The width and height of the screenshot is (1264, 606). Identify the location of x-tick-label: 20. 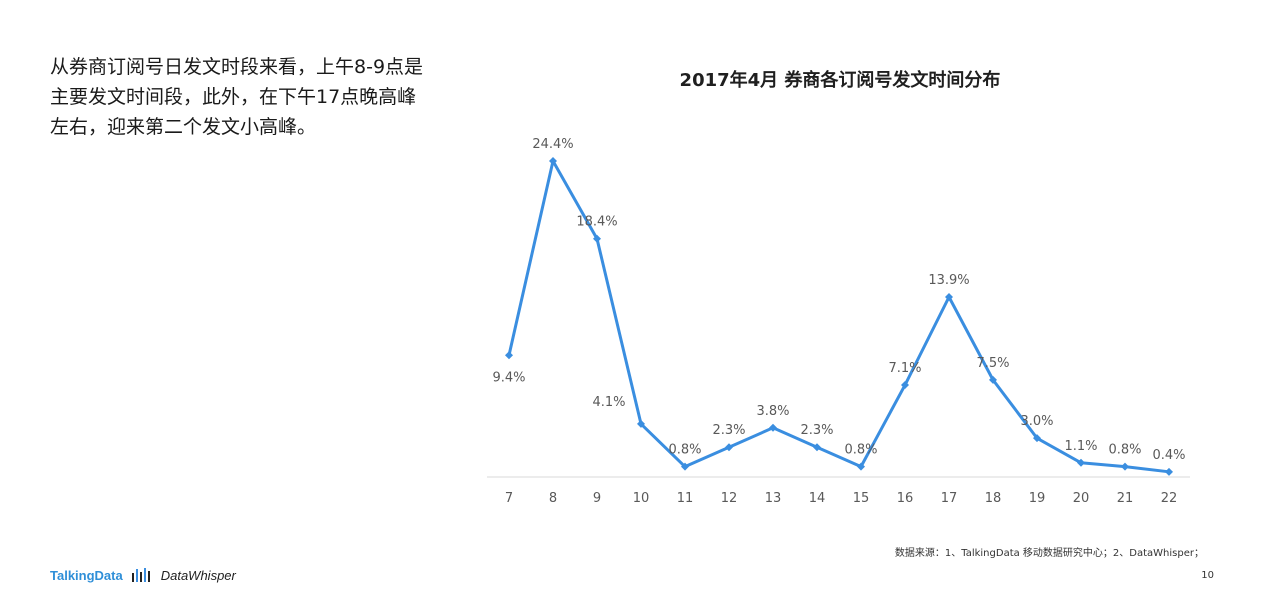
(1081, 498).